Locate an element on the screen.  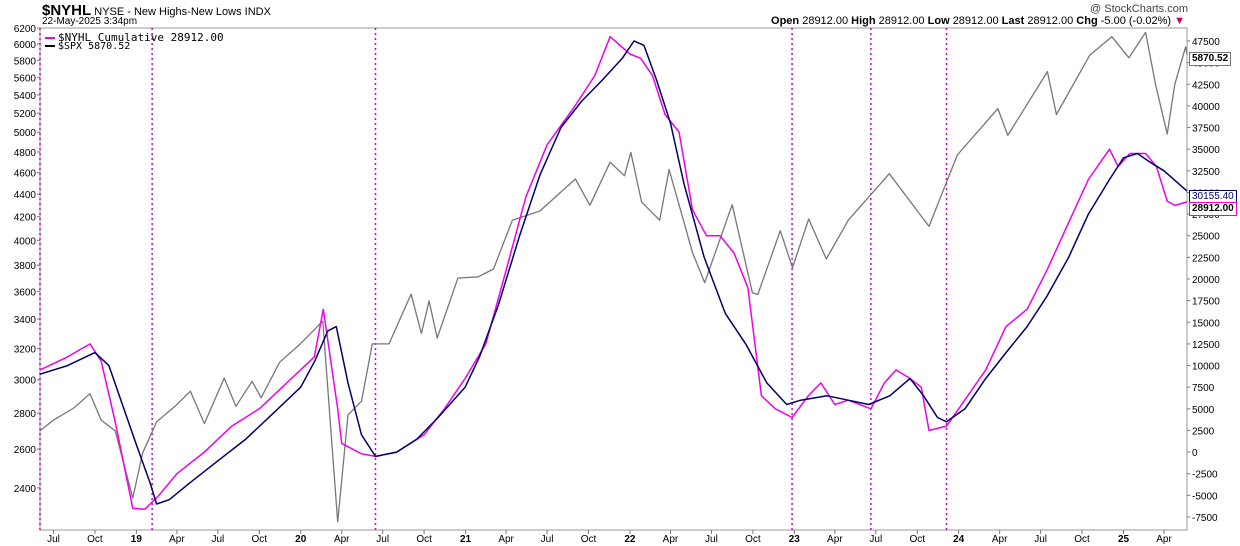
left-axis-tick-label: 5800 is located at coordinates (25, 61).